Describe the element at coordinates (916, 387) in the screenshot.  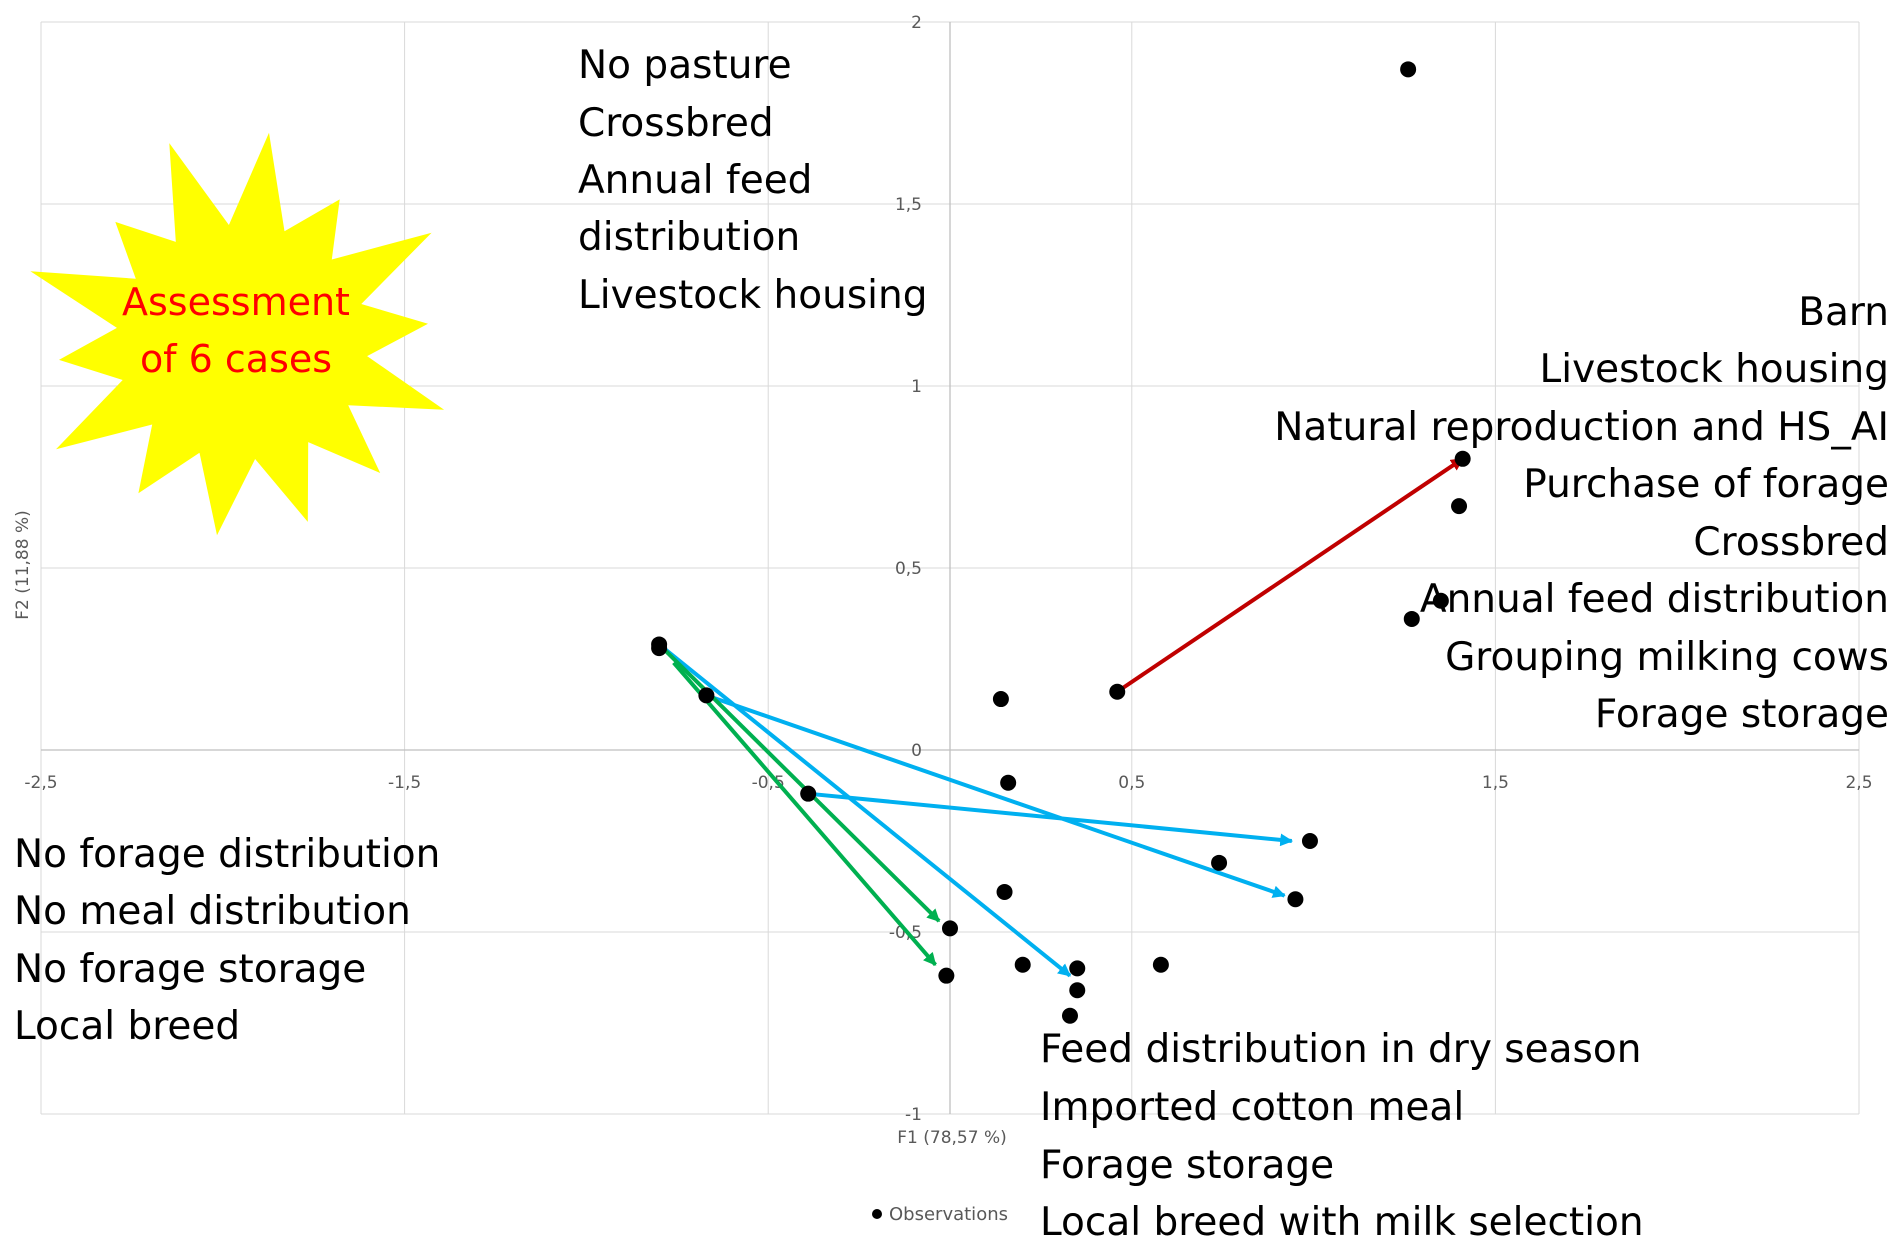
I see `y-tick-label: 1` at that location.